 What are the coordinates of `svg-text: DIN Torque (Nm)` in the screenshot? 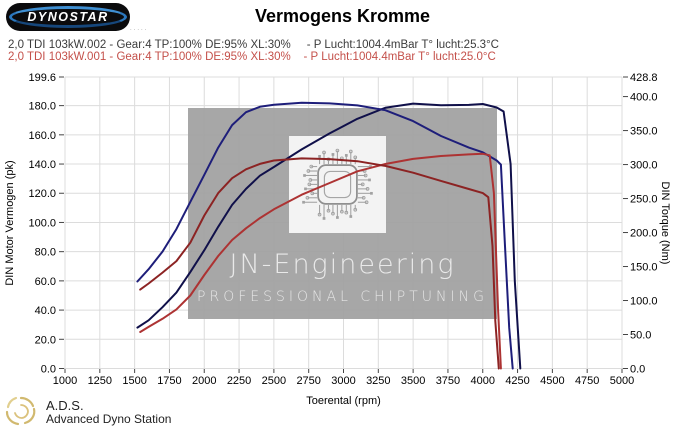 It's located at (665, 223).